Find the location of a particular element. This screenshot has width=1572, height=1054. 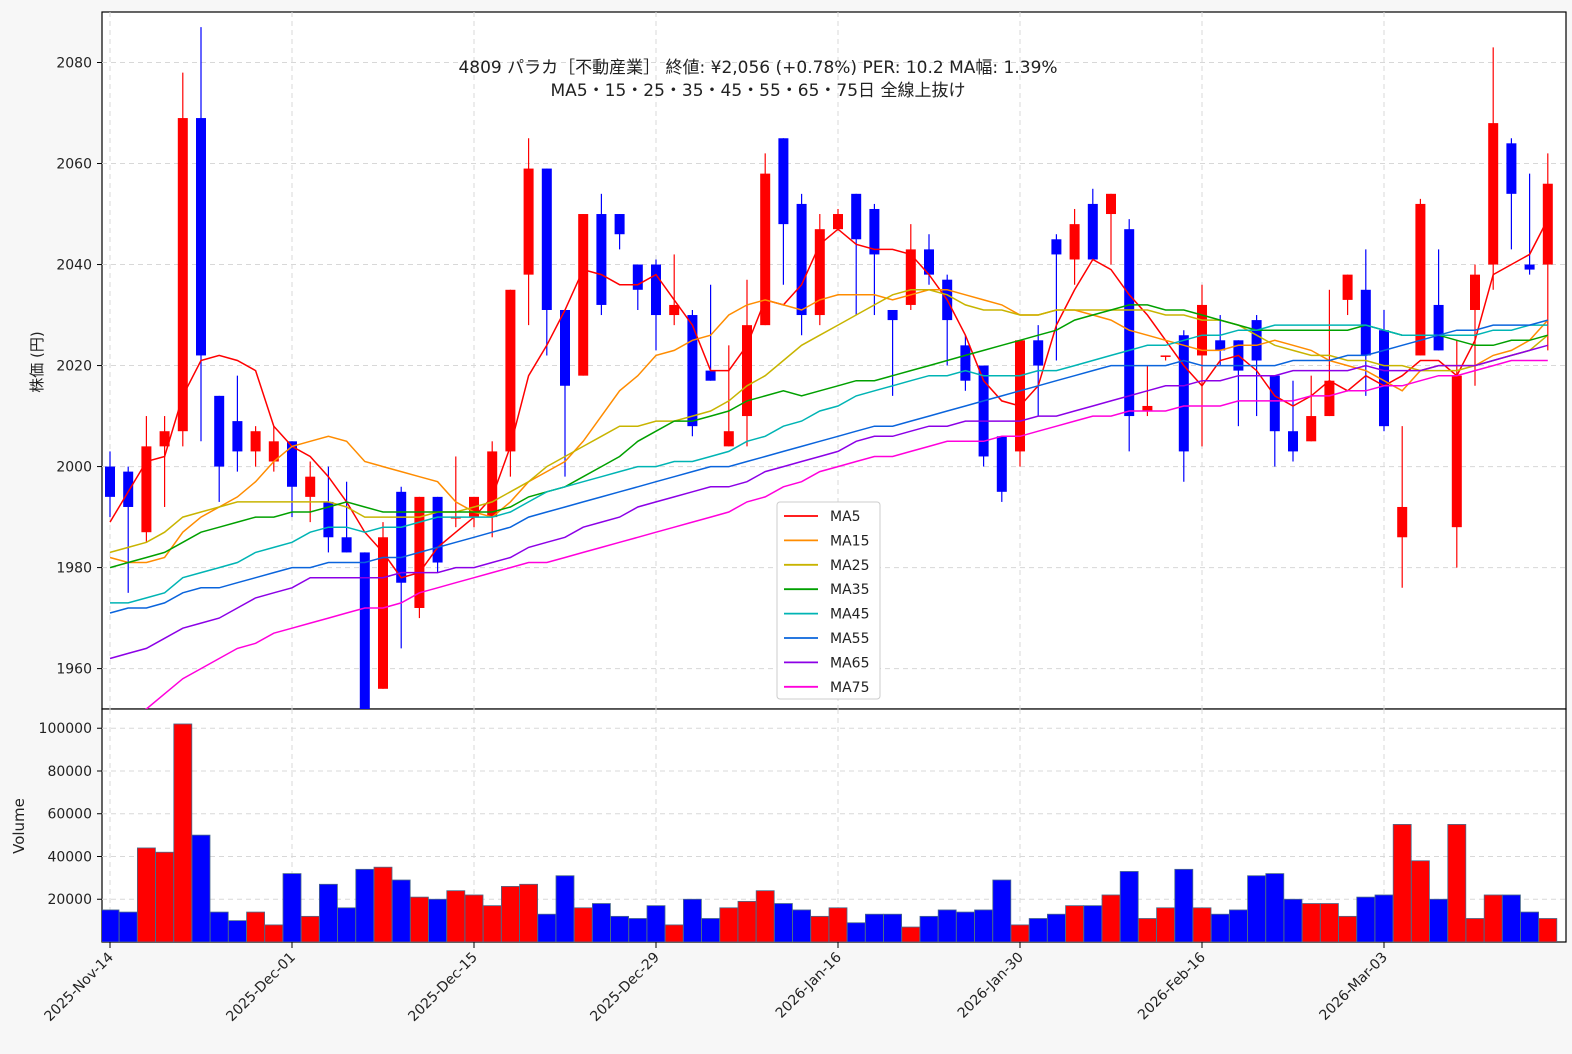

price-ytick-label: 2020 is located at coordinates (74, 367).